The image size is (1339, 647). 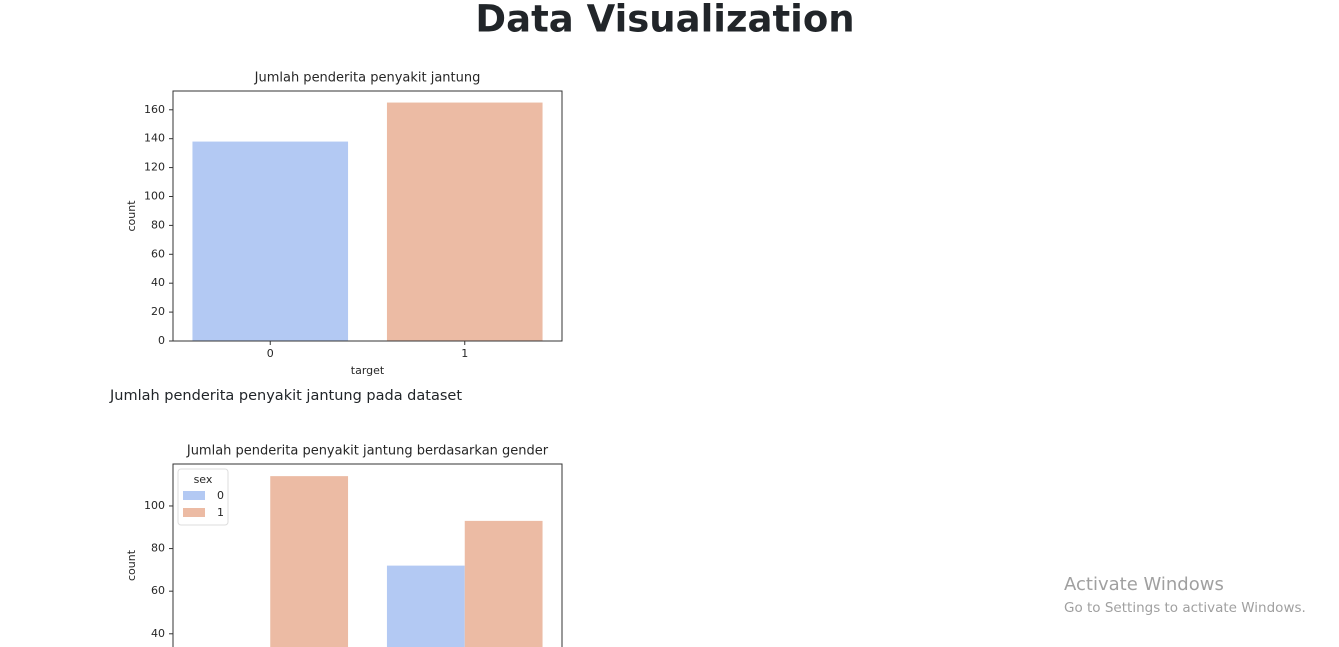 I want to click on chart-title: Jumlah penderita penyakit jantung, so click(x=367, y=78).